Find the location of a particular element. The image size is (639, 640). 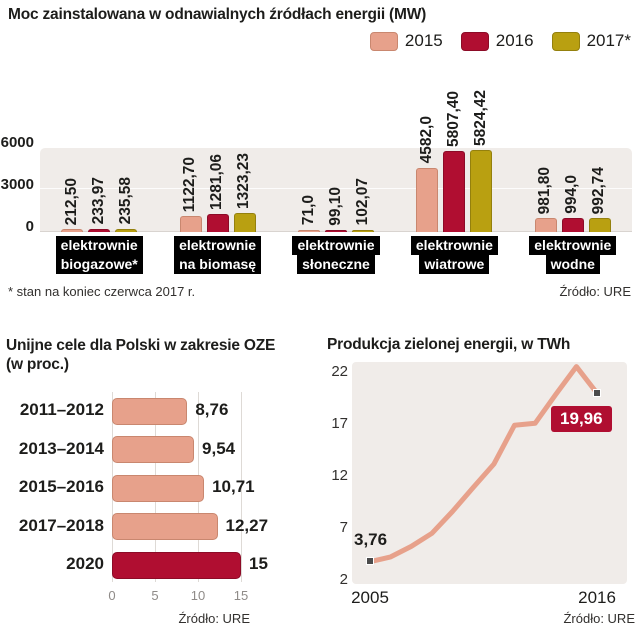

bar-value-label: 235,58 is located at coordinates (125, 201).